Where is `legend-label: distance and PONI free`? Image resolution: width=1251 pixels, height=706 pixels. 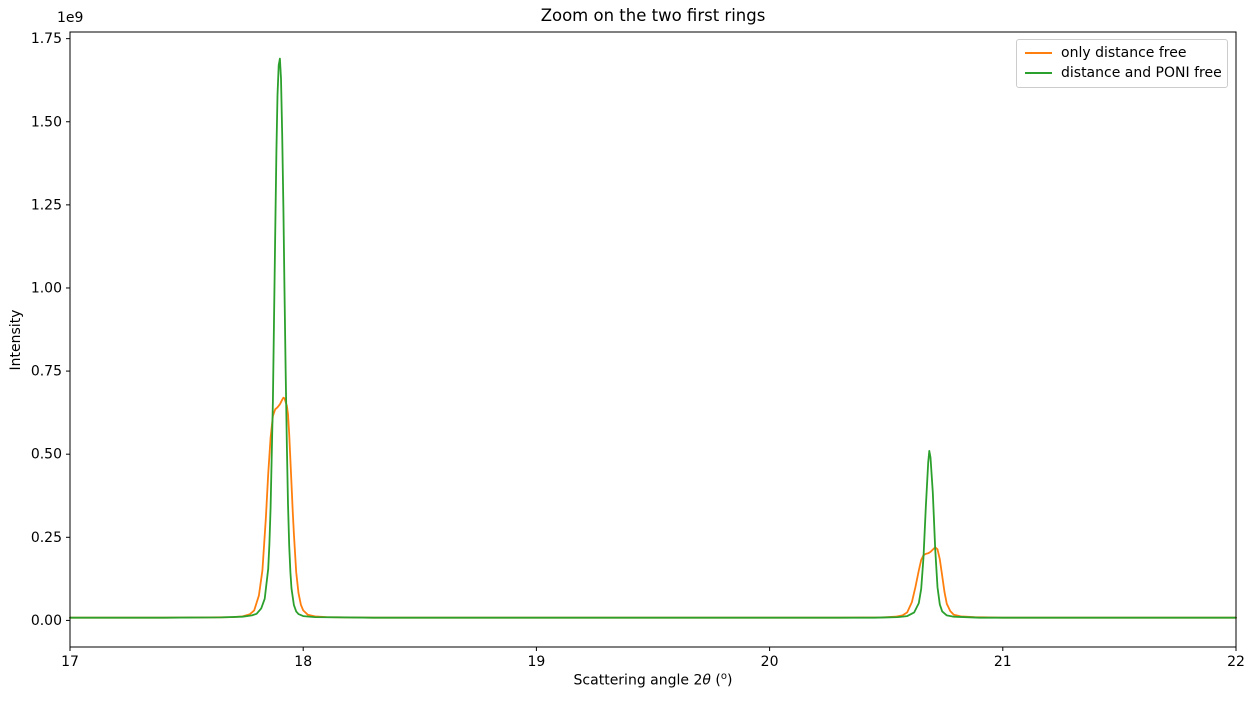 legend-label: distance and PONI free is located at coordinates (1141, 73).